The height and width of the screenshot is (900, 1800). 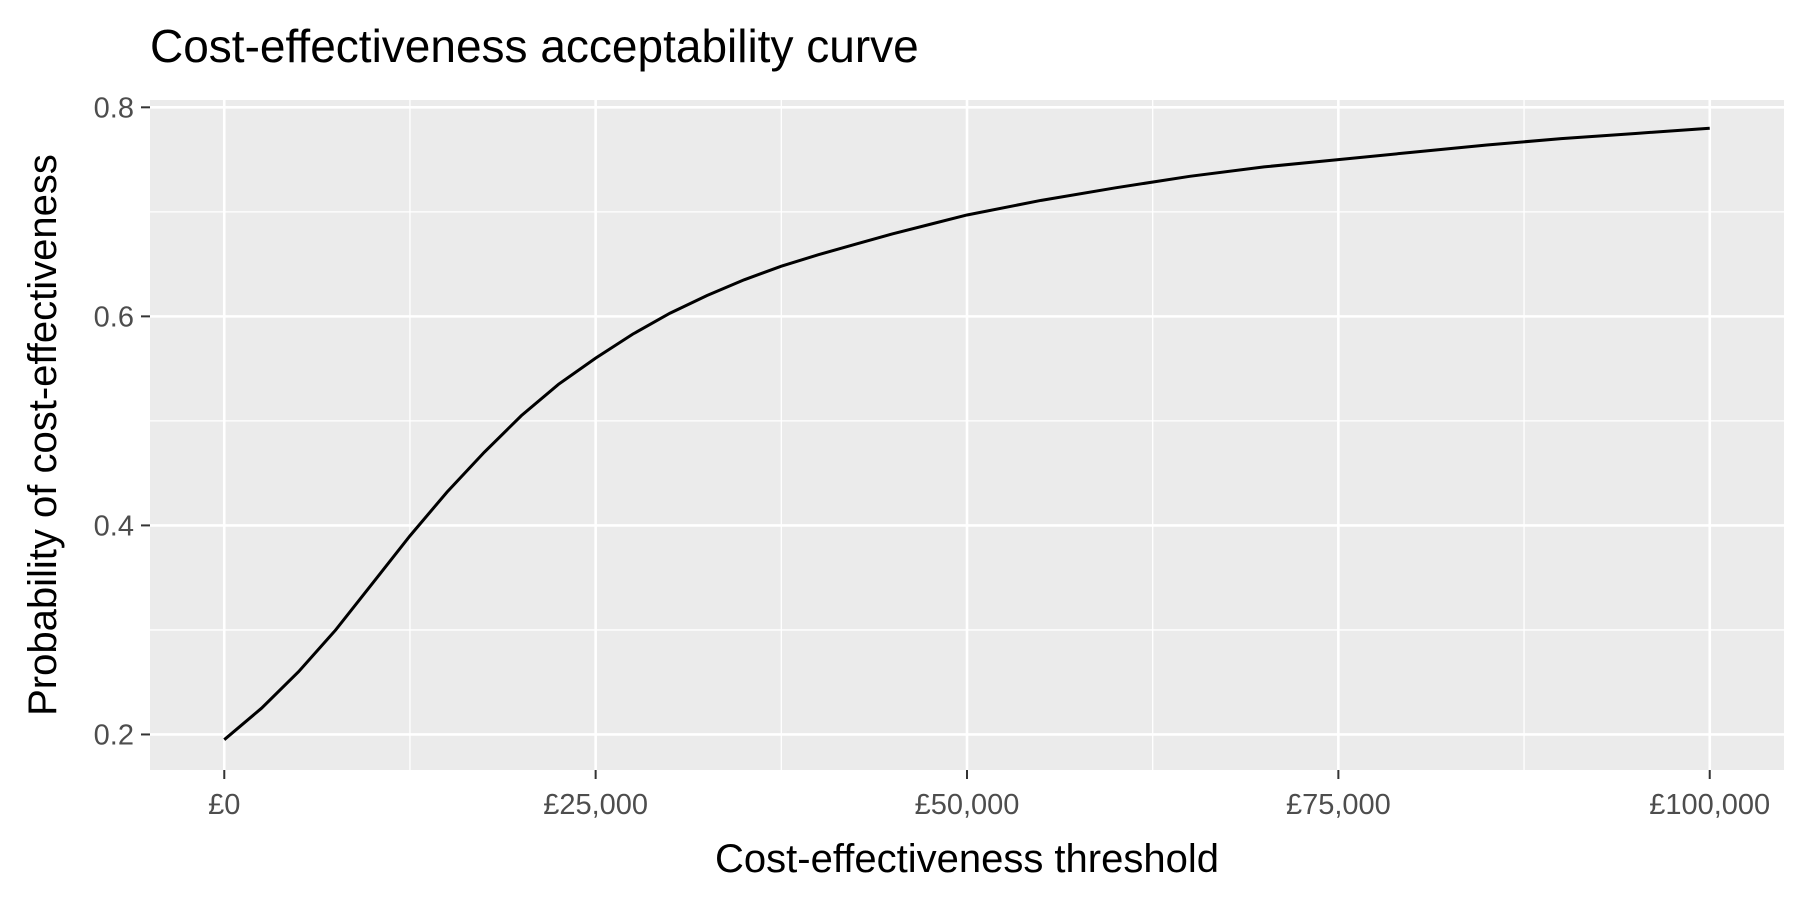 What do you see at coordinates (595, 805) in the screenshot?
I see `x-tick-label: £25,000` at bounding box center [595, 805].